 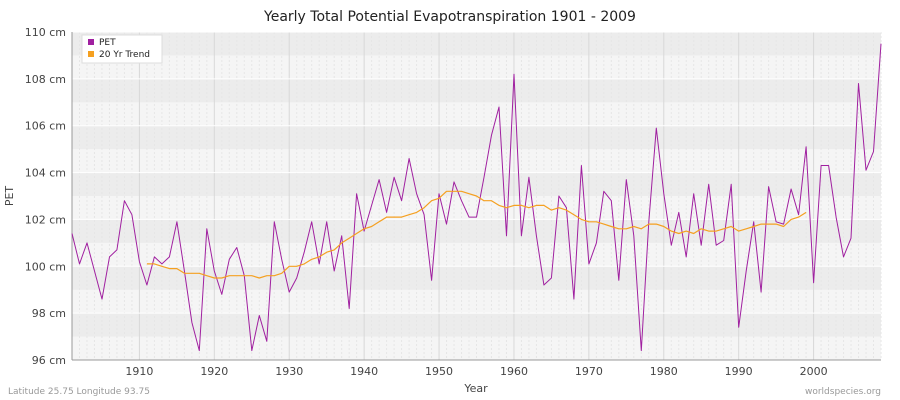 I want to click on legend: PET 20 Yr Trend, so click(x=122, y=49).